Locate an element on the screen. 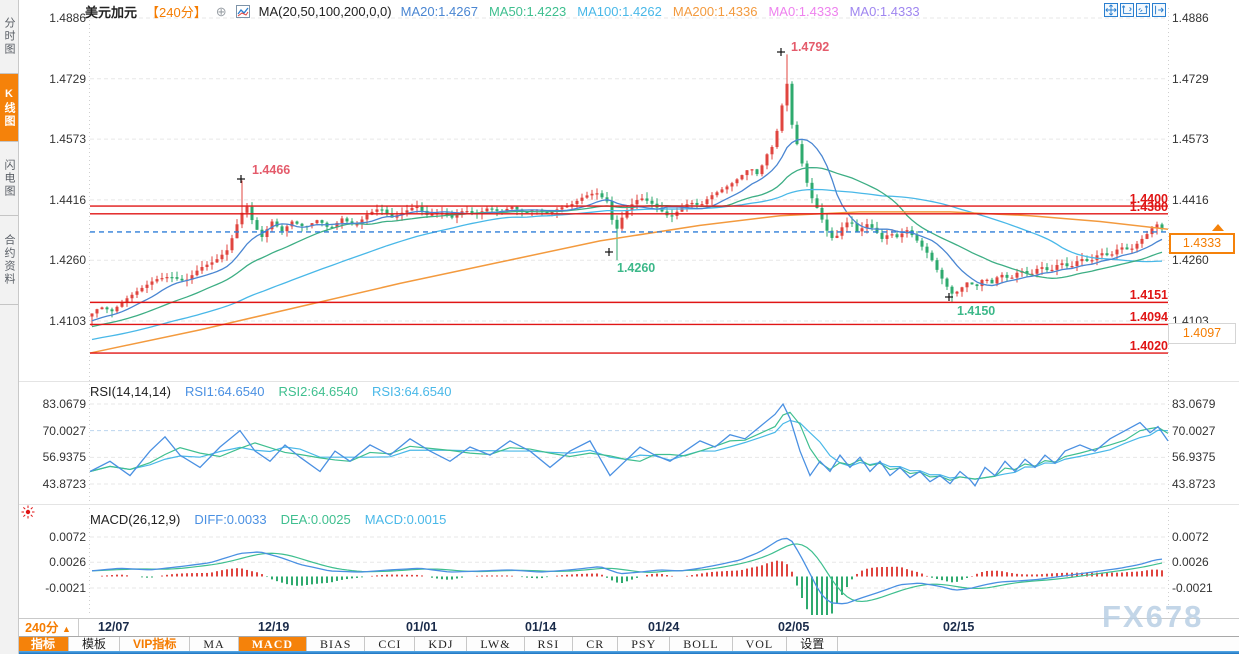 The width and height of the screenshot is (1239, 654). current-price-tag: 1.4333 is located at coordinates (1202, 243).